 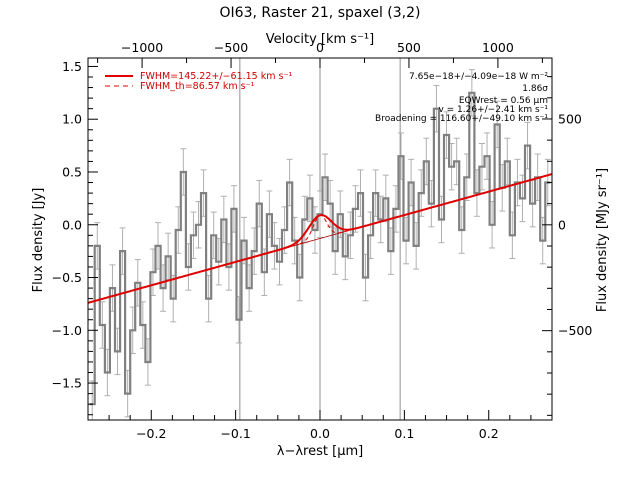 What do you see at coordinates (602, 240) in the screenshot?
I see `y2-axis-label: Flux density [MJy sr⁻¹]` at bounding box center [602, 240].